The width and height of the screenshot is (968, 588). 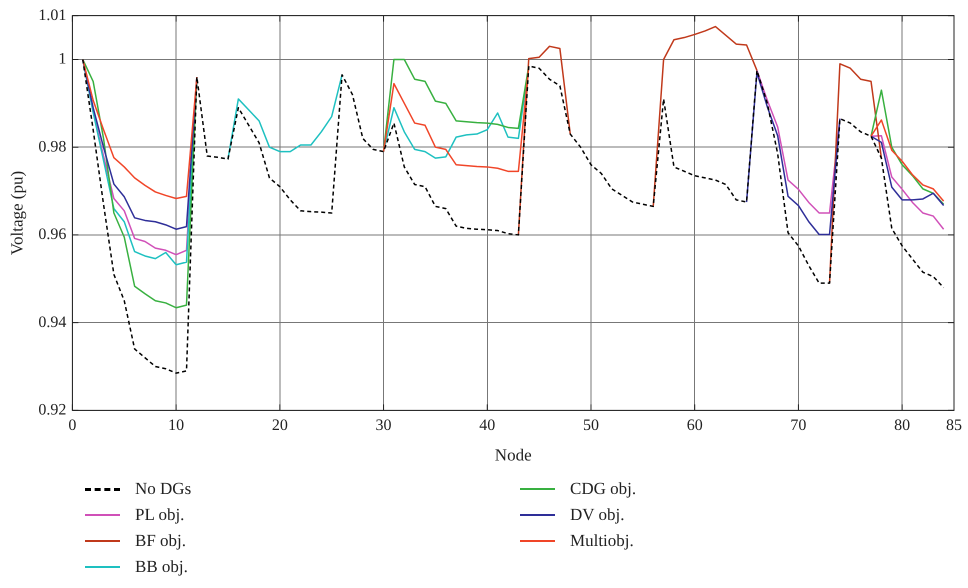 What do you see at coordinates (902, 425) in the screenshot?
I see `x-tick-label: 80` at bounding box center [902, 425].